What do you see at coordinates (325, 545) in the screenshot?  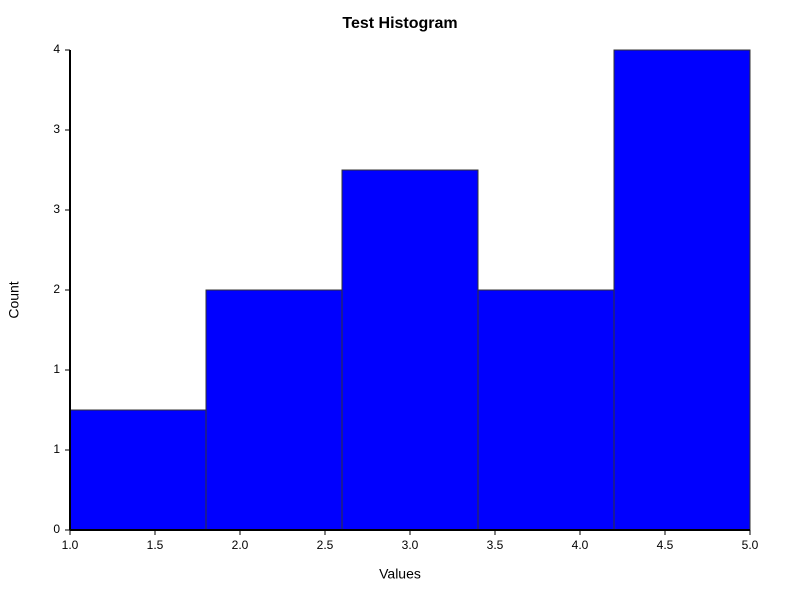 I see `x-tick-label: 2.5` at bounding box center [325, 545].